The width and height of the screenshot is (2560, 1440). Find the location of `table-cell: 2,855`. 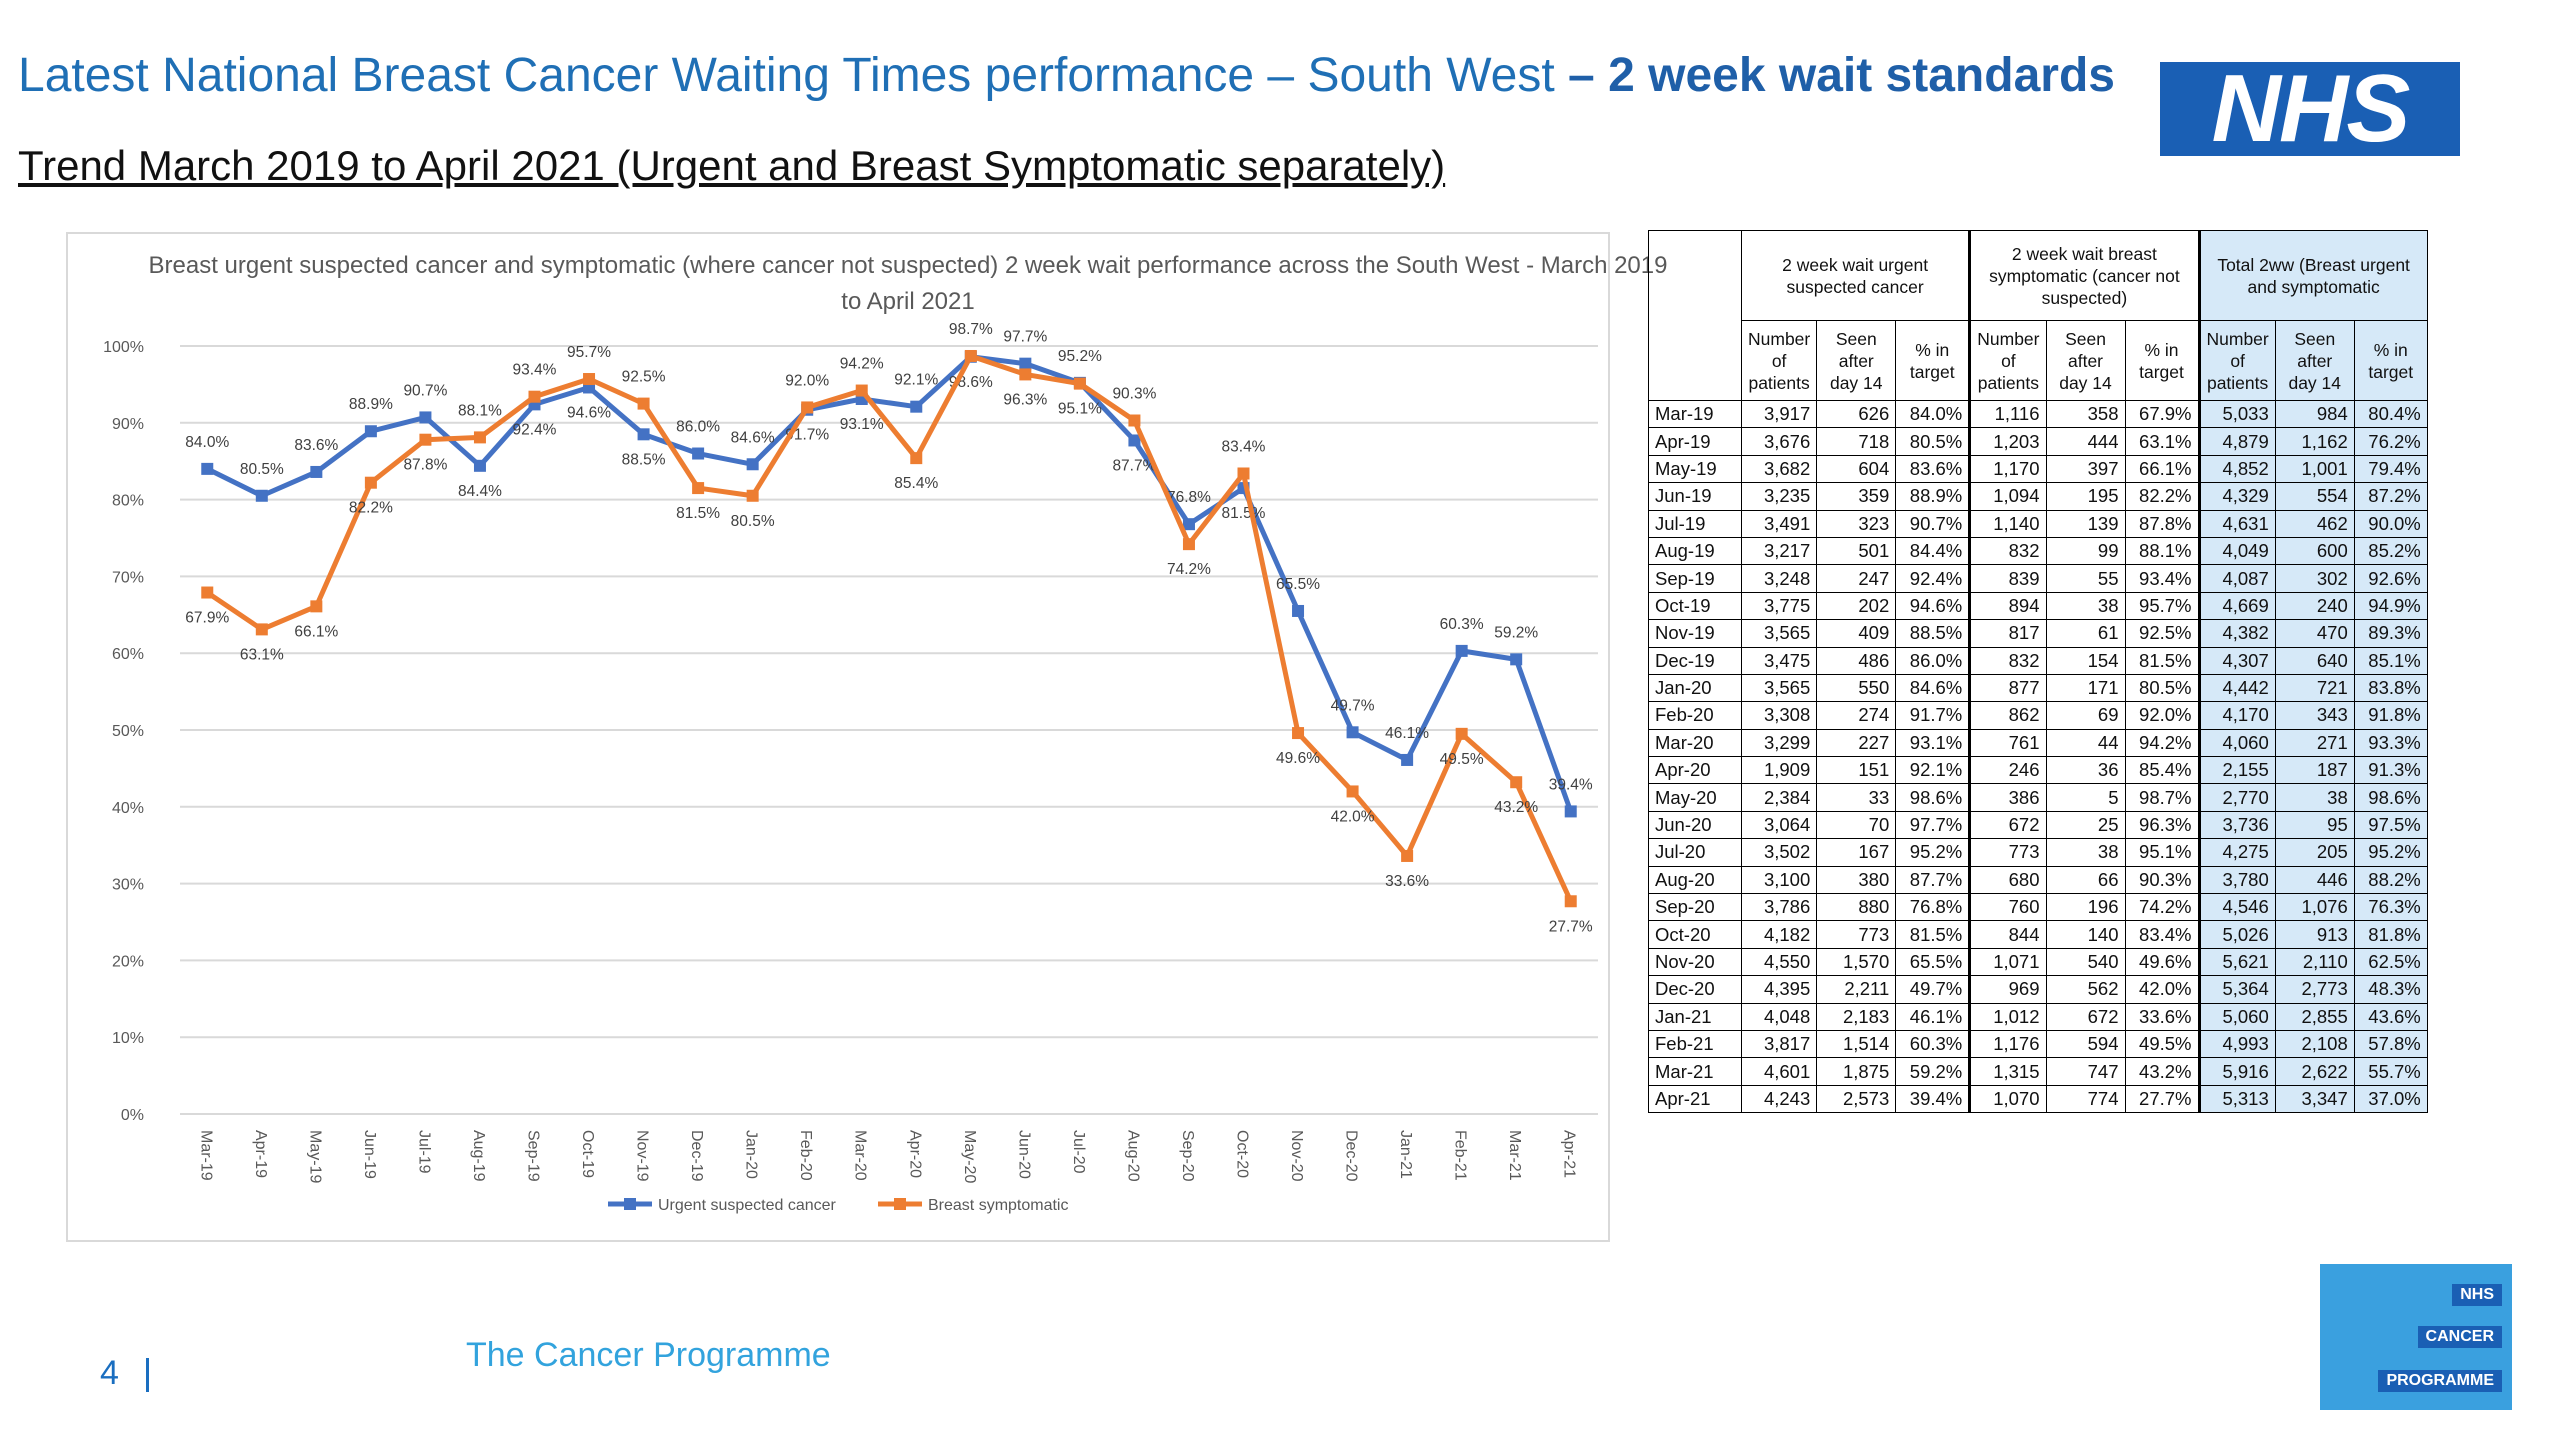

table-cell: 2,855 is located at coordinates (2314, 1016).